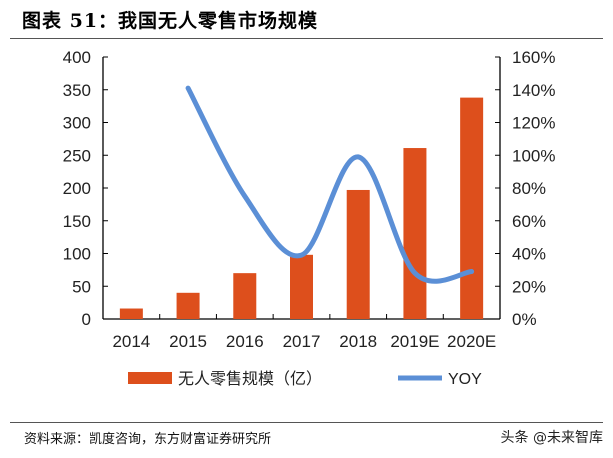 The height and width of the screenshot is (458, 613). What do you see at coordinates (188, 341) in the screenshot?
I see `x-tick-label: 2015` at bounding box center [188, 341].